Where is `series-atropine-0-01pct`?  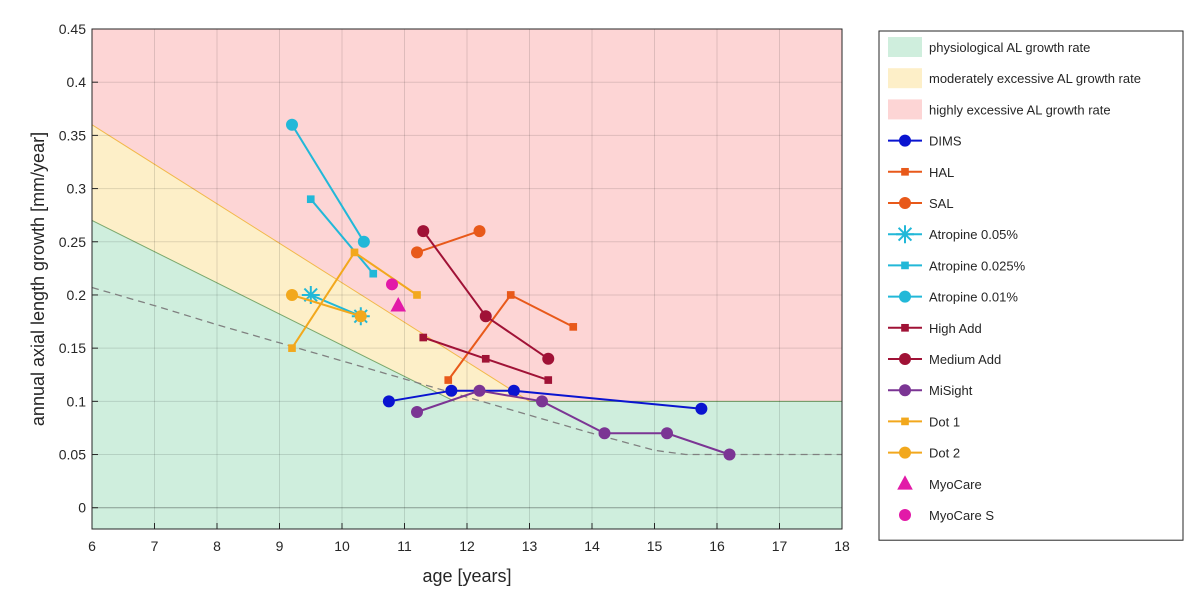
series-atropine-0-01pct is located at coordinates (328, 183).